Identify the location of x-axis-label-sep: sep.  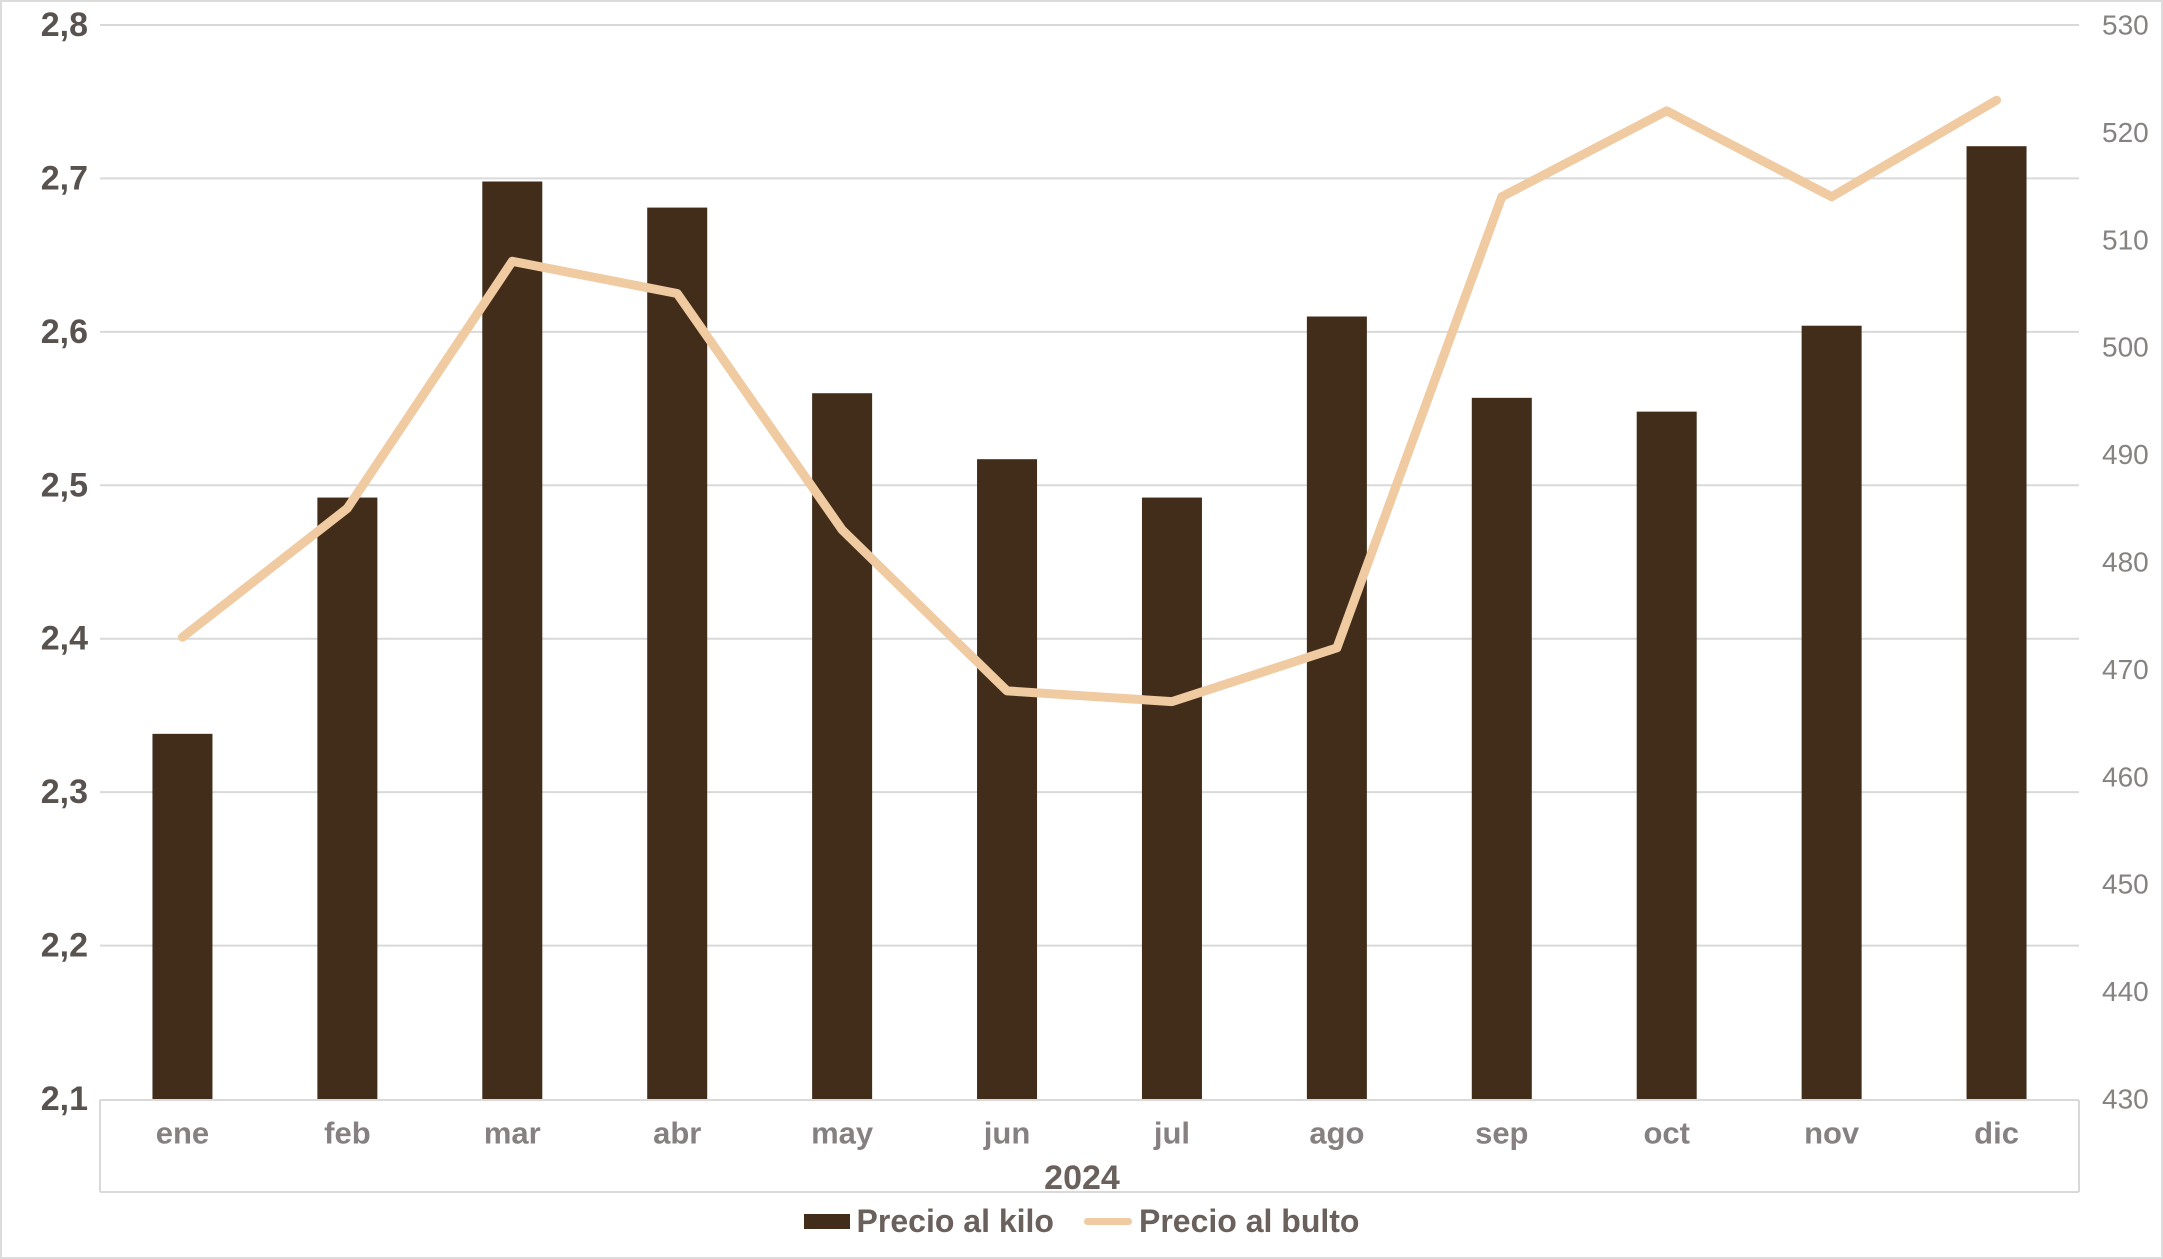
(1501, 1133).